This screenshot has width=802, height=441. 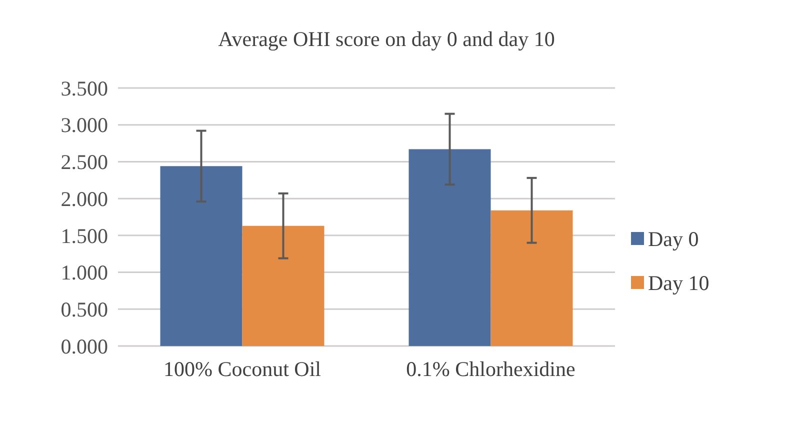 What do you see at coordinates (679, 282) in the screenshot?
I see `legend-label: Day 10` at bounding box center [679, 282].